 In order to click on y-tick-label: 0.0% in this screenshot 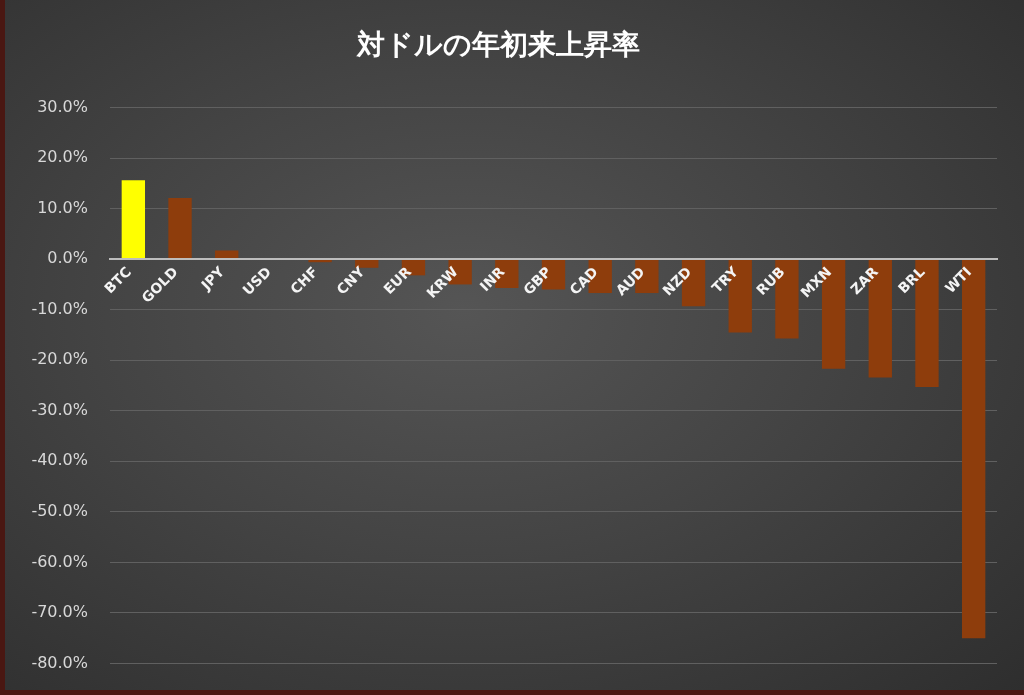, I will do `click(67, 258)`.